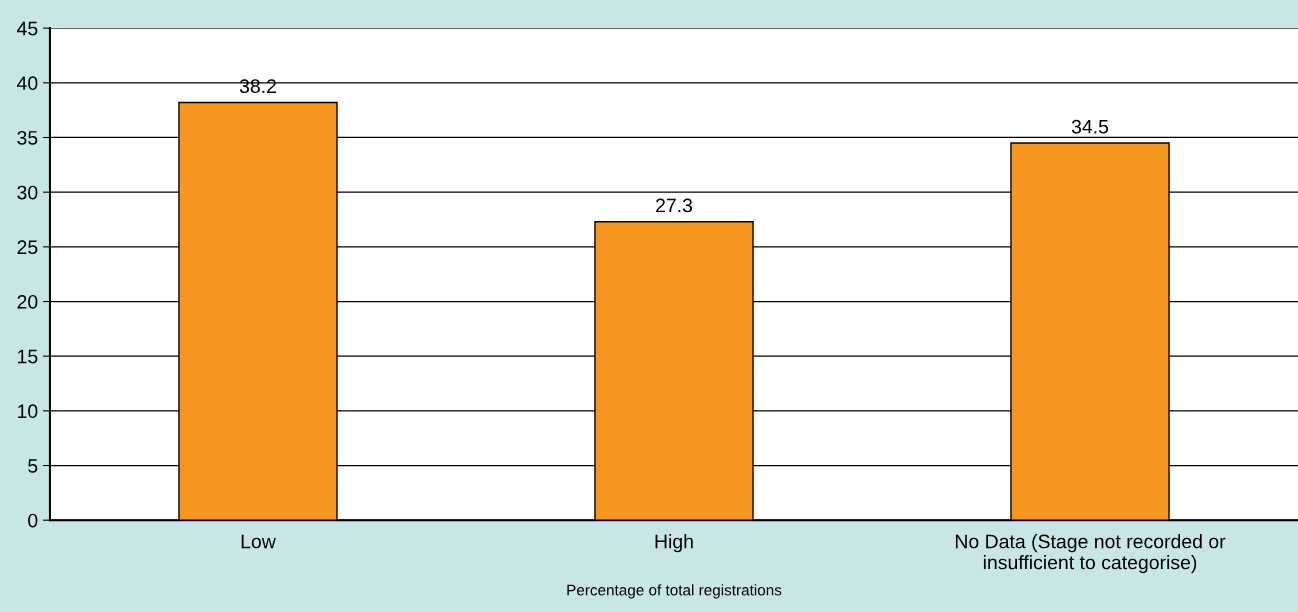 The image size is (1298, 612). What do you see at coordinates (27, 301) in the screenshot?
I see `y-tick-label: 20` at bounding box center [27, 301].